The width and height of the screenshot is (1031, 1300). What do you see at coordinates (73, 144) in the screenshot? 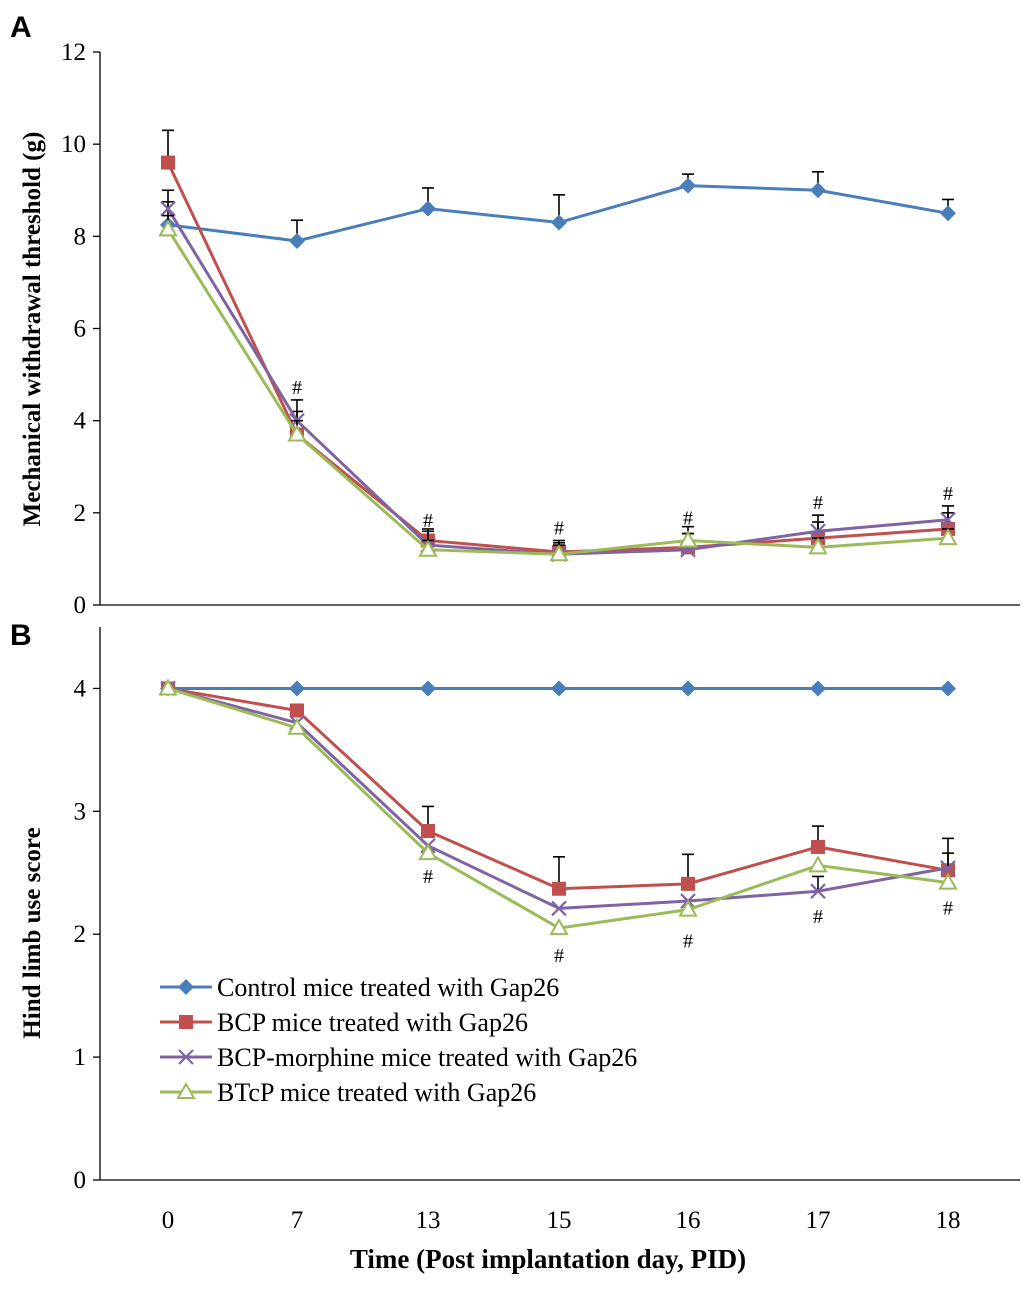
I see `y-tick-label: 10` at bounding box center [73, 144].